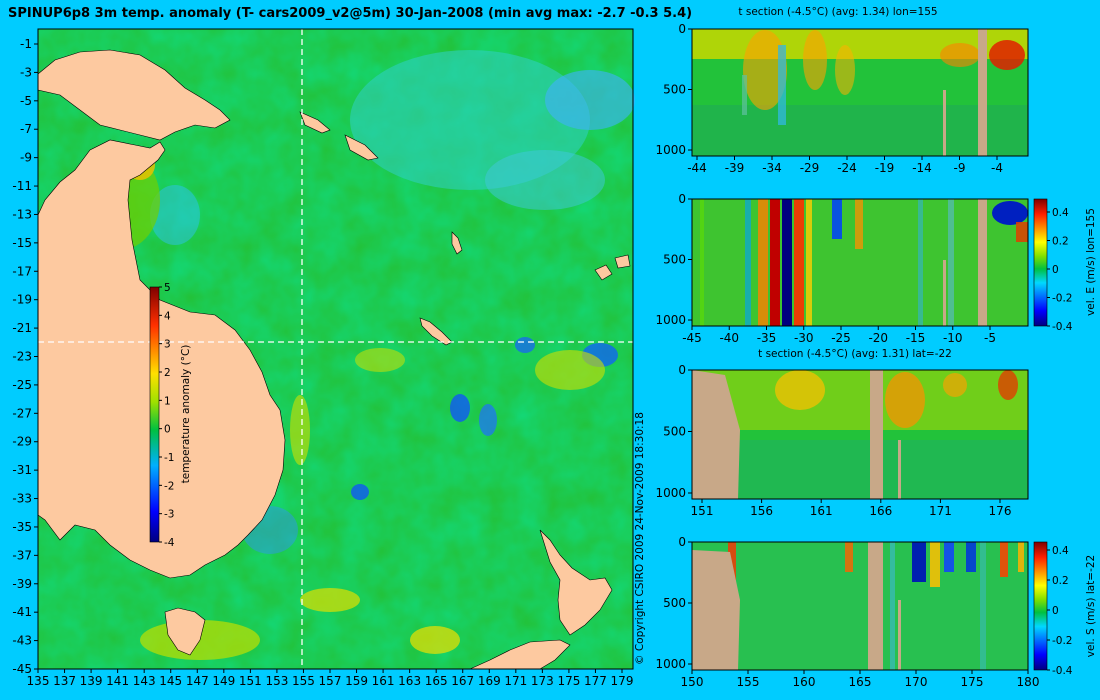 The image size is (1100, 700). Describe the element at coordinates (821, 511) in the screenshot. I see `panel-3-x-tick-label: 161` at that location.